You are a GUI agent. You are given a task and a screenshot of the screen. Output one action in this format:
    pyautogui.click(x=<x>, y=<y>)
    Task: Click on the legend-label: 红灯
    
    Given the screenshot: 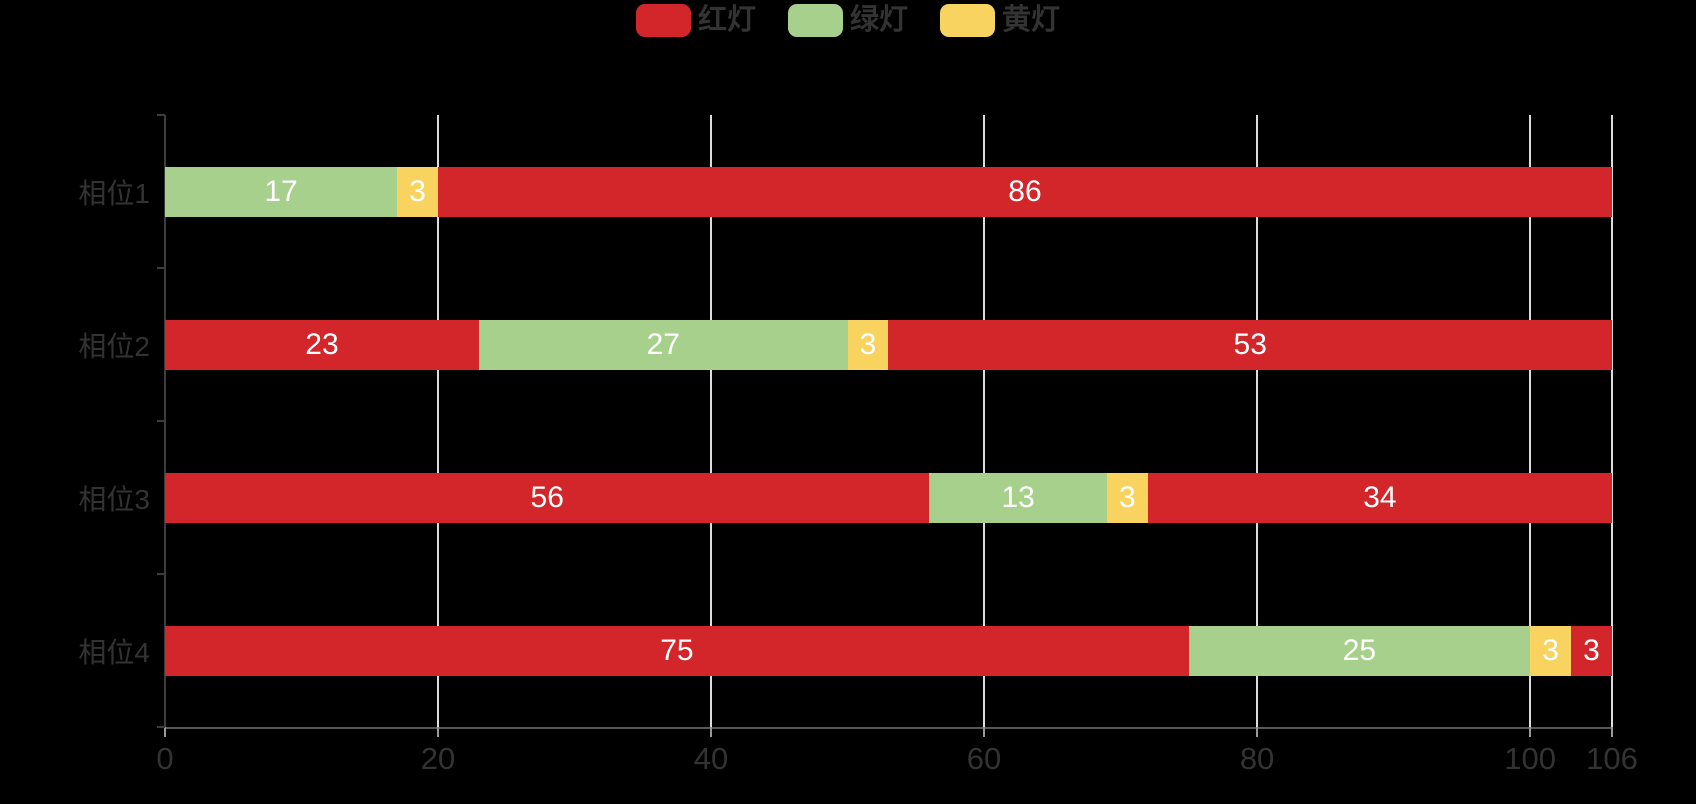 What is the action you would take?
    pyautogui.click(x=726, y=20)
    